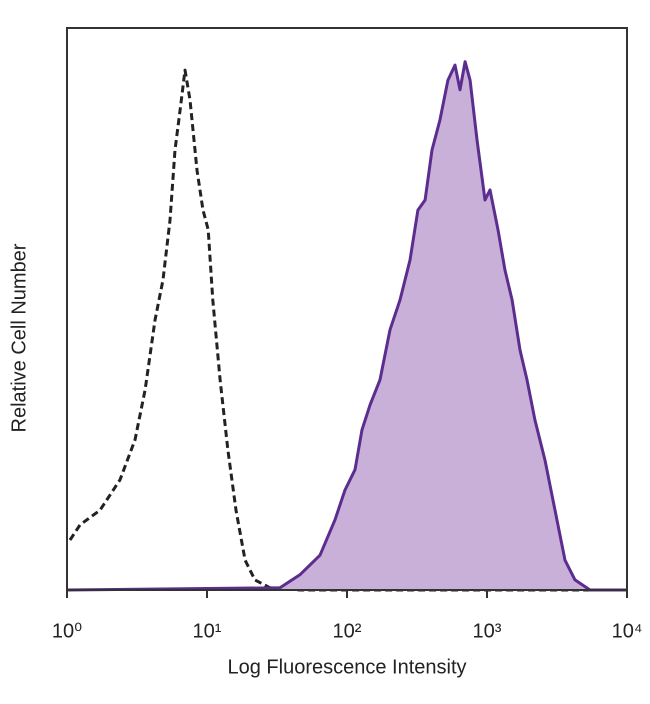 The height and width of the screenshot is (704, 650). What do you see at coordinates (346, 667) in the screenshot?
I see `x-axis-label: Log Fluorescence Intensity` at bounding box center [346, 667].